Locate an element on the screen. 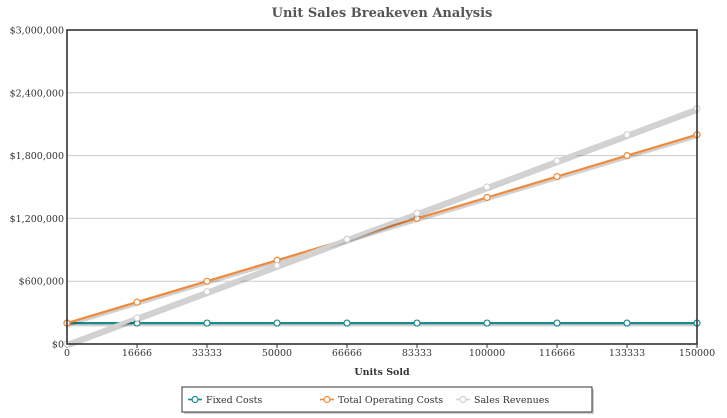  x-tick-label: 66666 is located at coordinates (347, 353).